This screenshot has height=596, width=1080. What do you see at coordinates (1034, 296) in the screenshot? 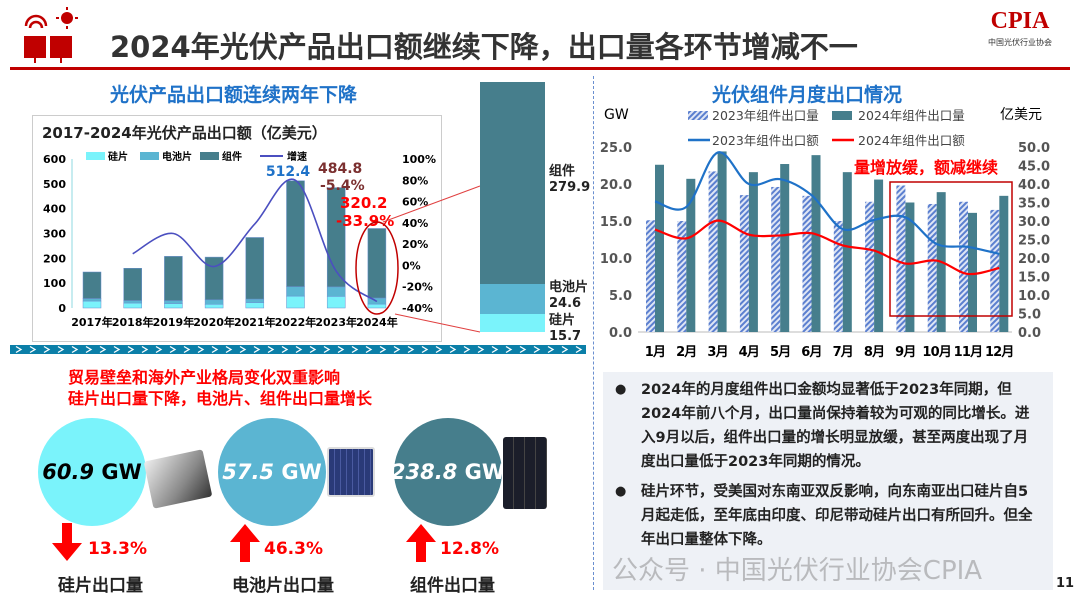
I see `y2-tick-label: 10.0` at bounding box center [1034, 296].